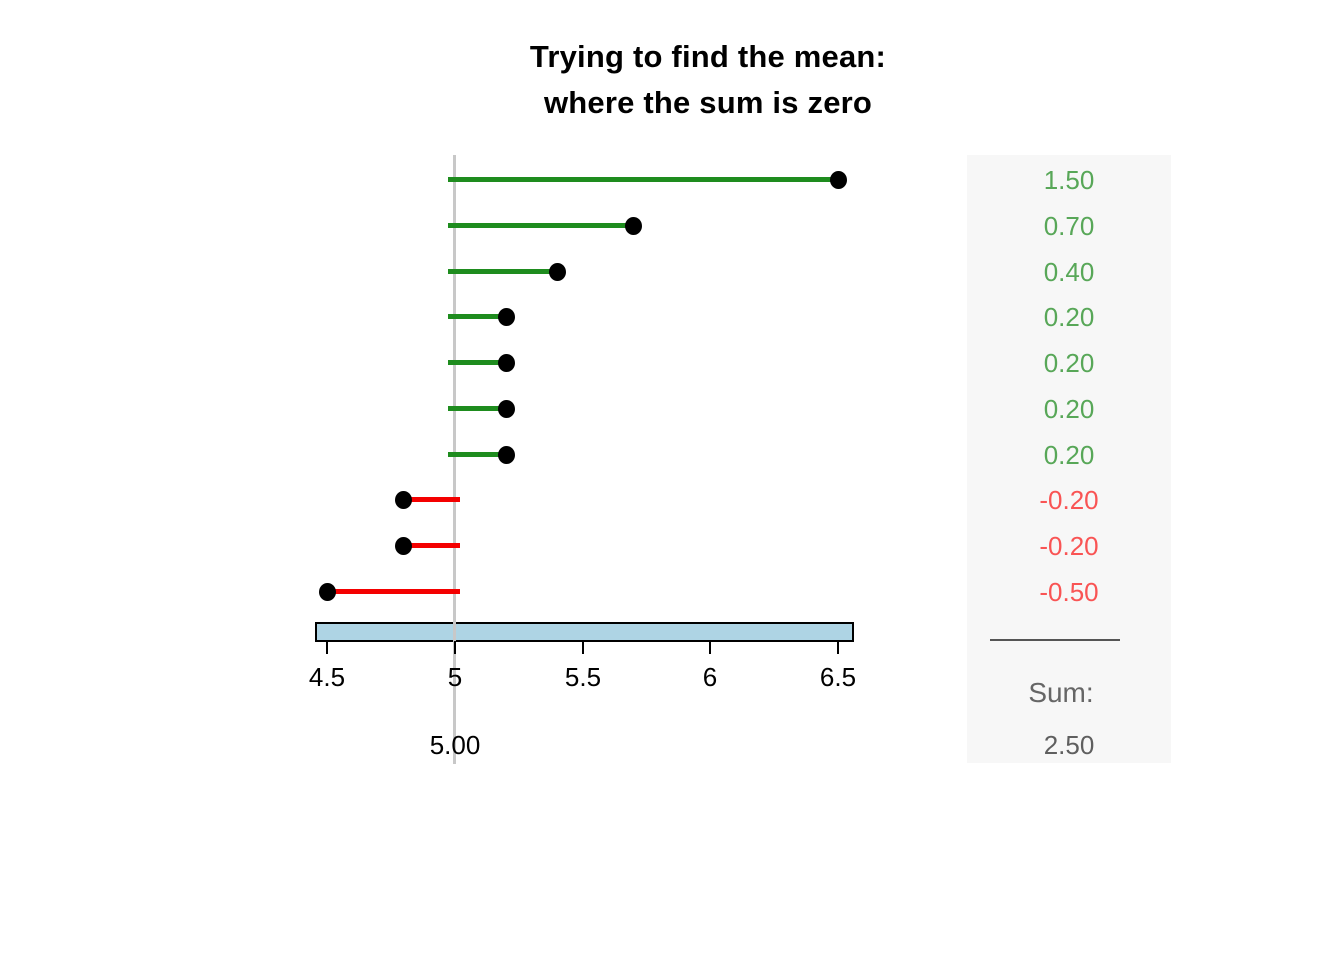 The image size is (1344, 960). I want to click on deviation-value-label: -0.50, so click(1069, 592).